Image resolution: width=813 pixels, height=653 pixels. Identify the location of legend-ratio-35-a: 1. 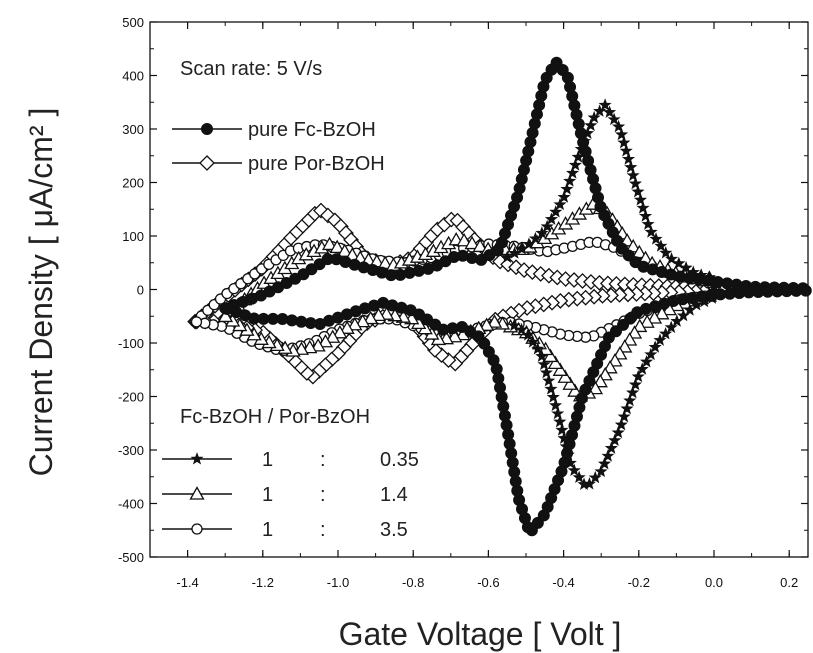
(267, 530).